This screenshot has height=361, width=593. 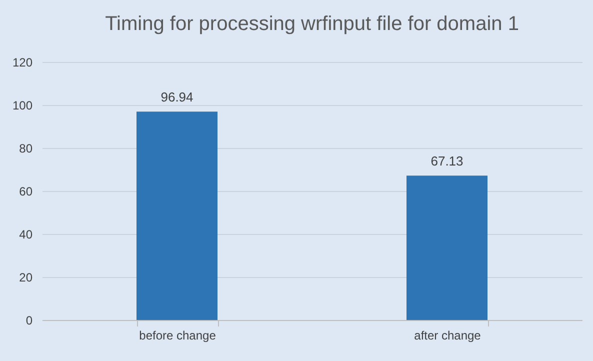 What do you see at coordinates (177, 97) in the screenshot?
I see `data-label: 96.94` at bounding box center [177, 97].